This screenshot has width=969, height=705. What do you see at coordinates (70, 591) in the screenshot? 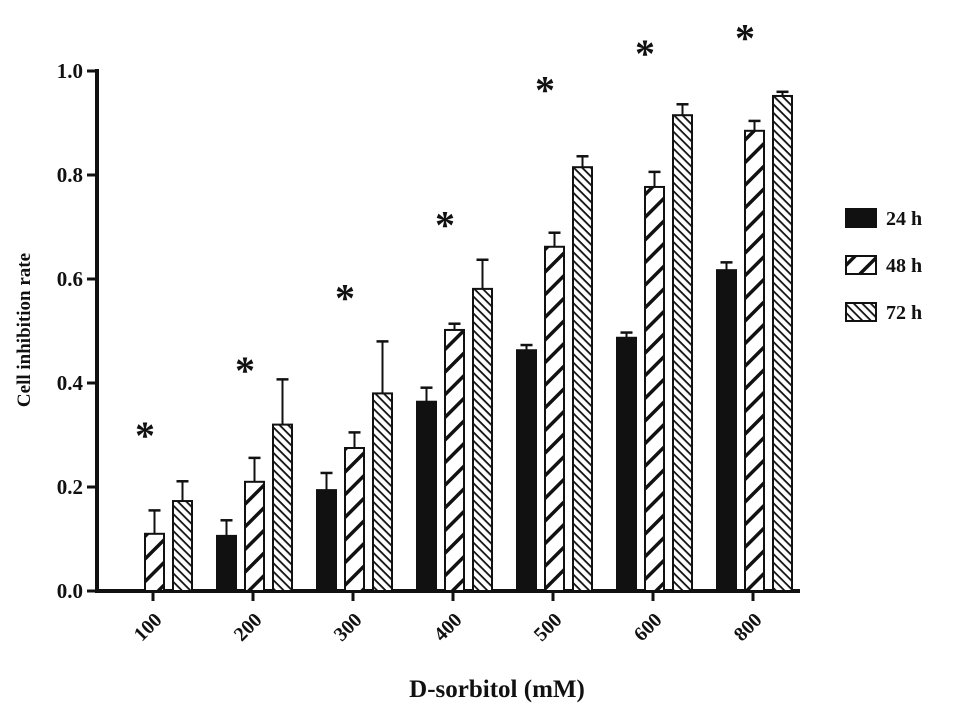
I see `y-tick-label: 0.0` at bounding box center [70, 591].